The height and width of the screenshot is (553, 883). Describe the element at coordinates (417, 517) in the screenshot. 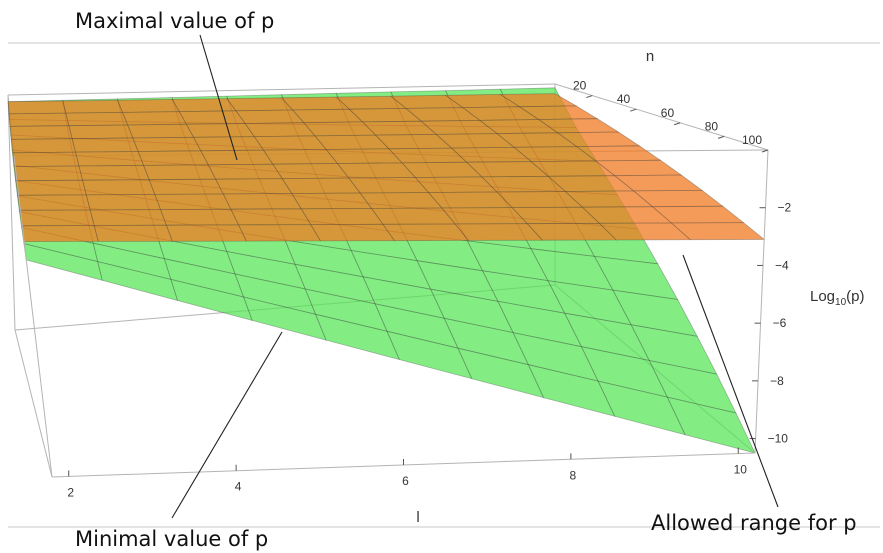

I see `x-axis-label: l` at that location.